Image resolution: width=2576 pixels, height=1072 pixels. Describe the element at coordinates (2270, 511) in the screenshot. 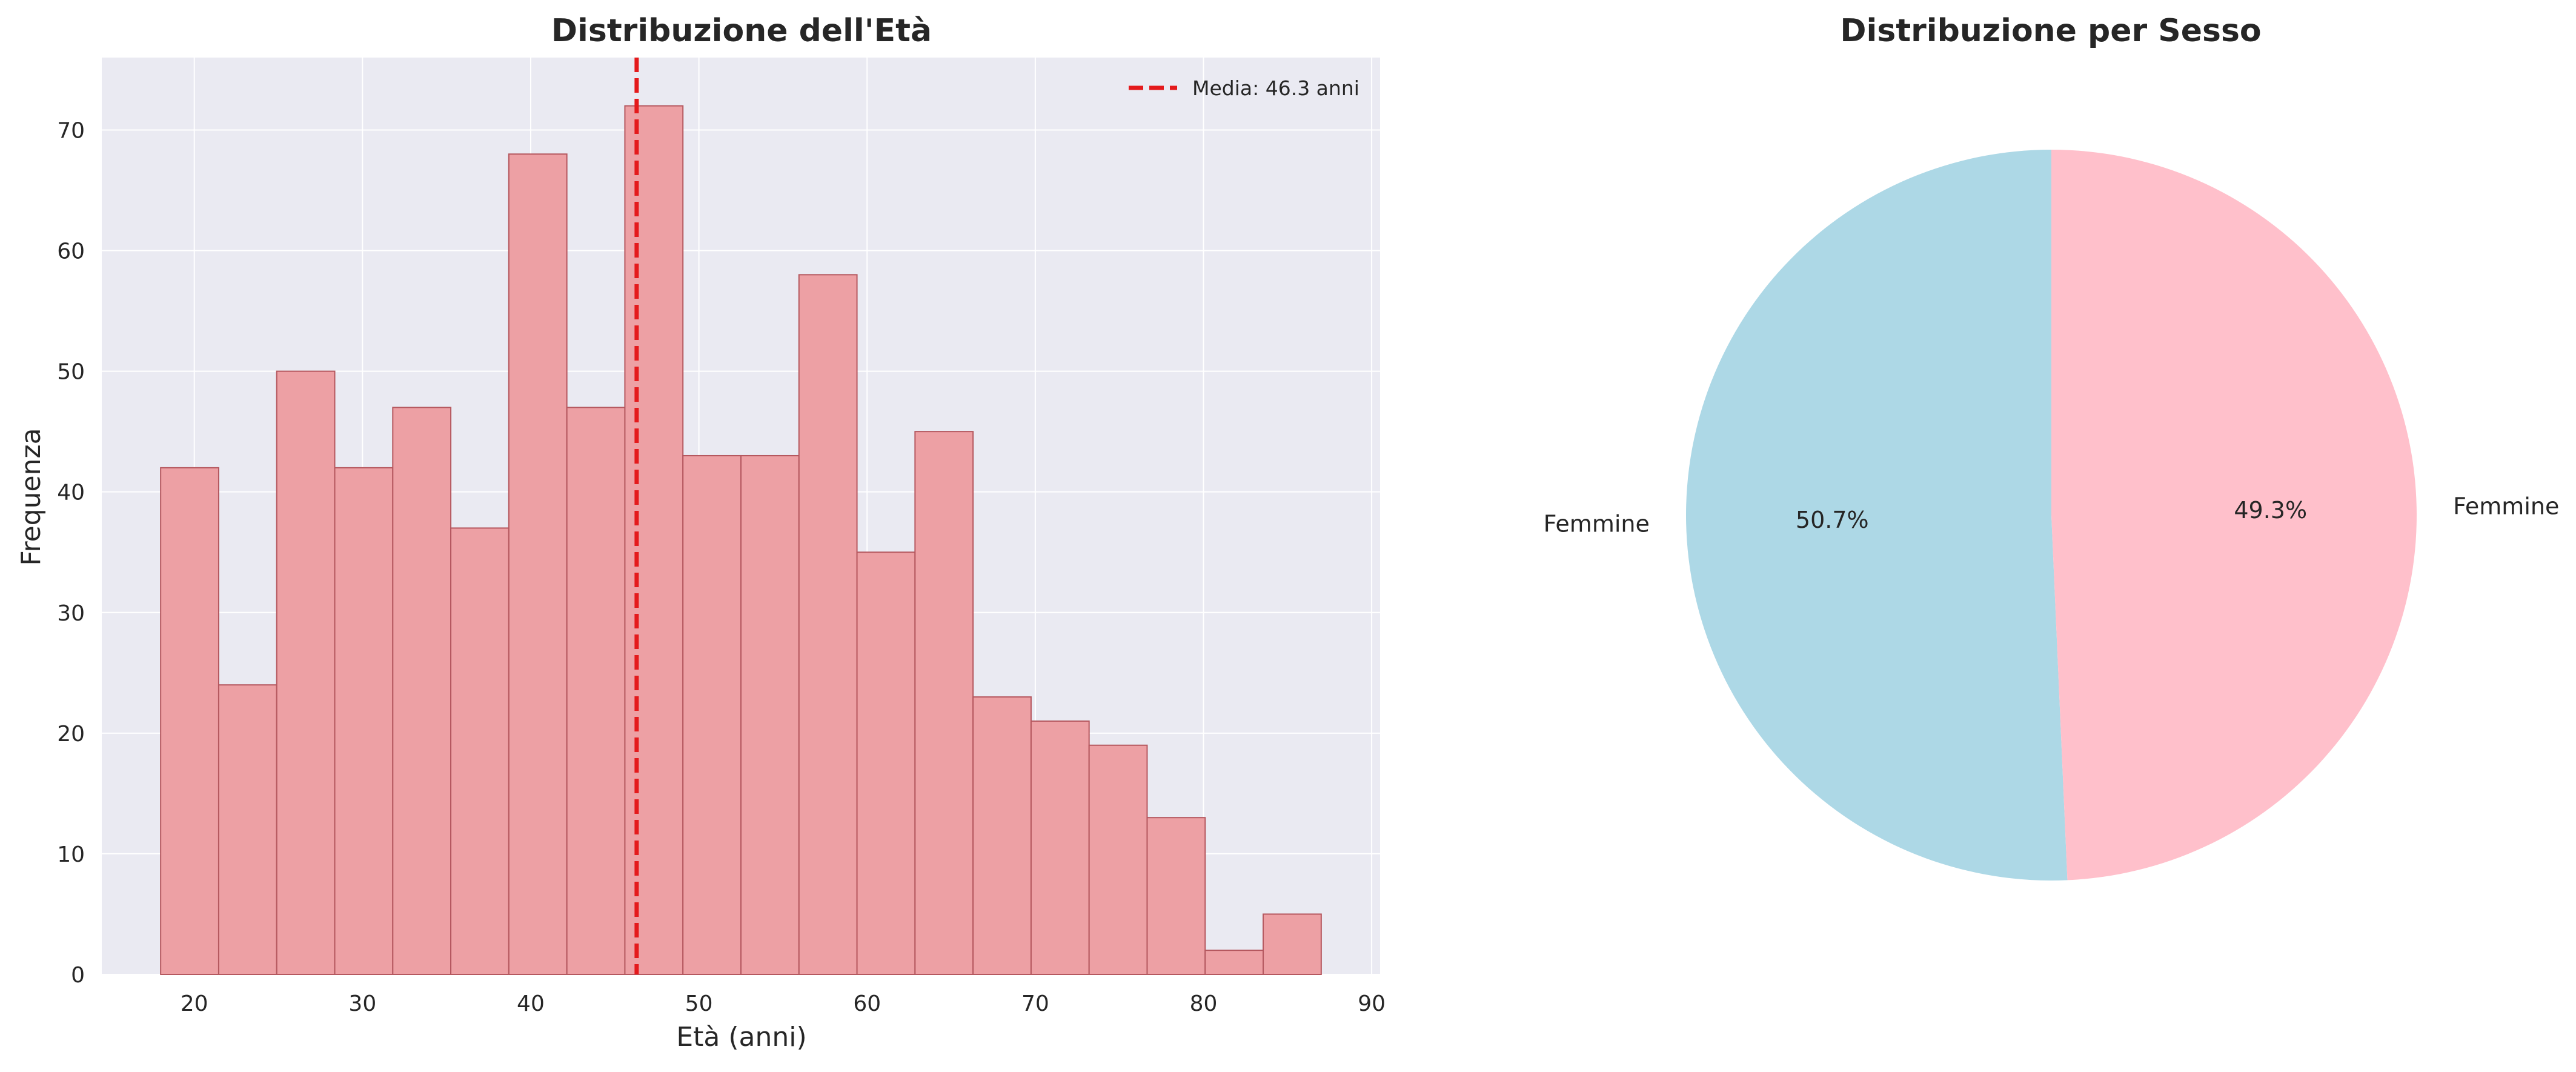

I see `pie-percent-label: 49.3%` at that location.